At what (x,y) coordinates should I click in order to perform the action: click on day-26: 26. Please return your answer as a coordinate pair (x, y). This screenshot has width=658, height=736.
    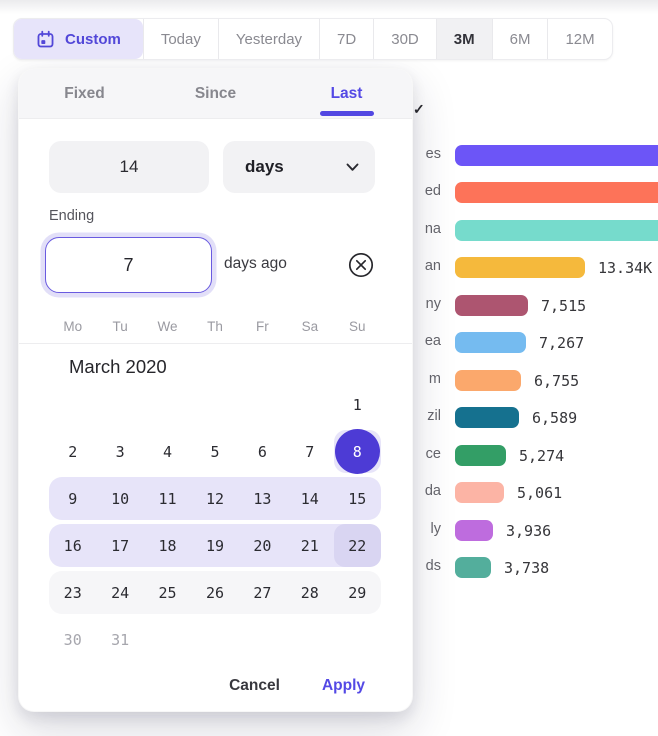
    Looking at the image, I should click on (214, 592).